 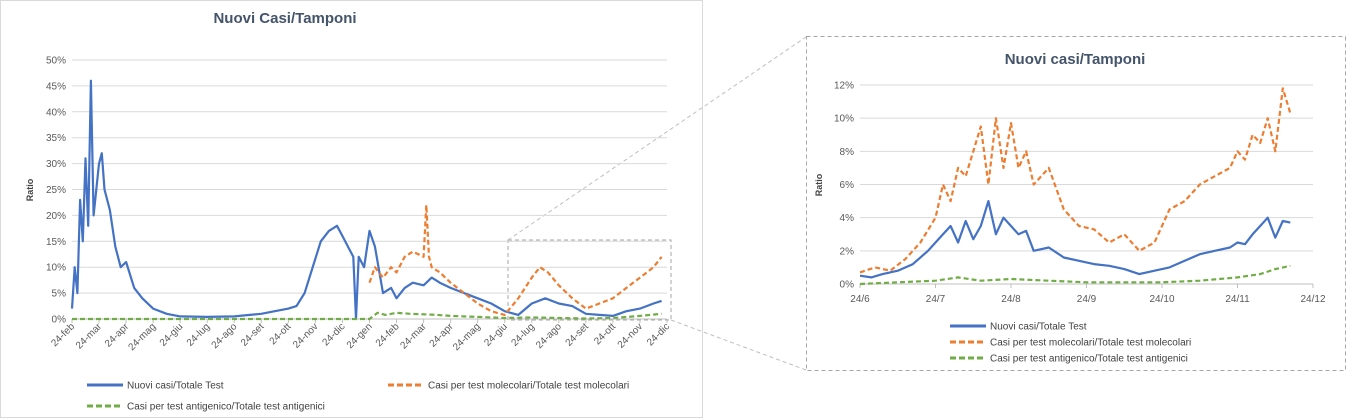 I want to click on x-tick-label: 24/6, so click(x=860, y=299).